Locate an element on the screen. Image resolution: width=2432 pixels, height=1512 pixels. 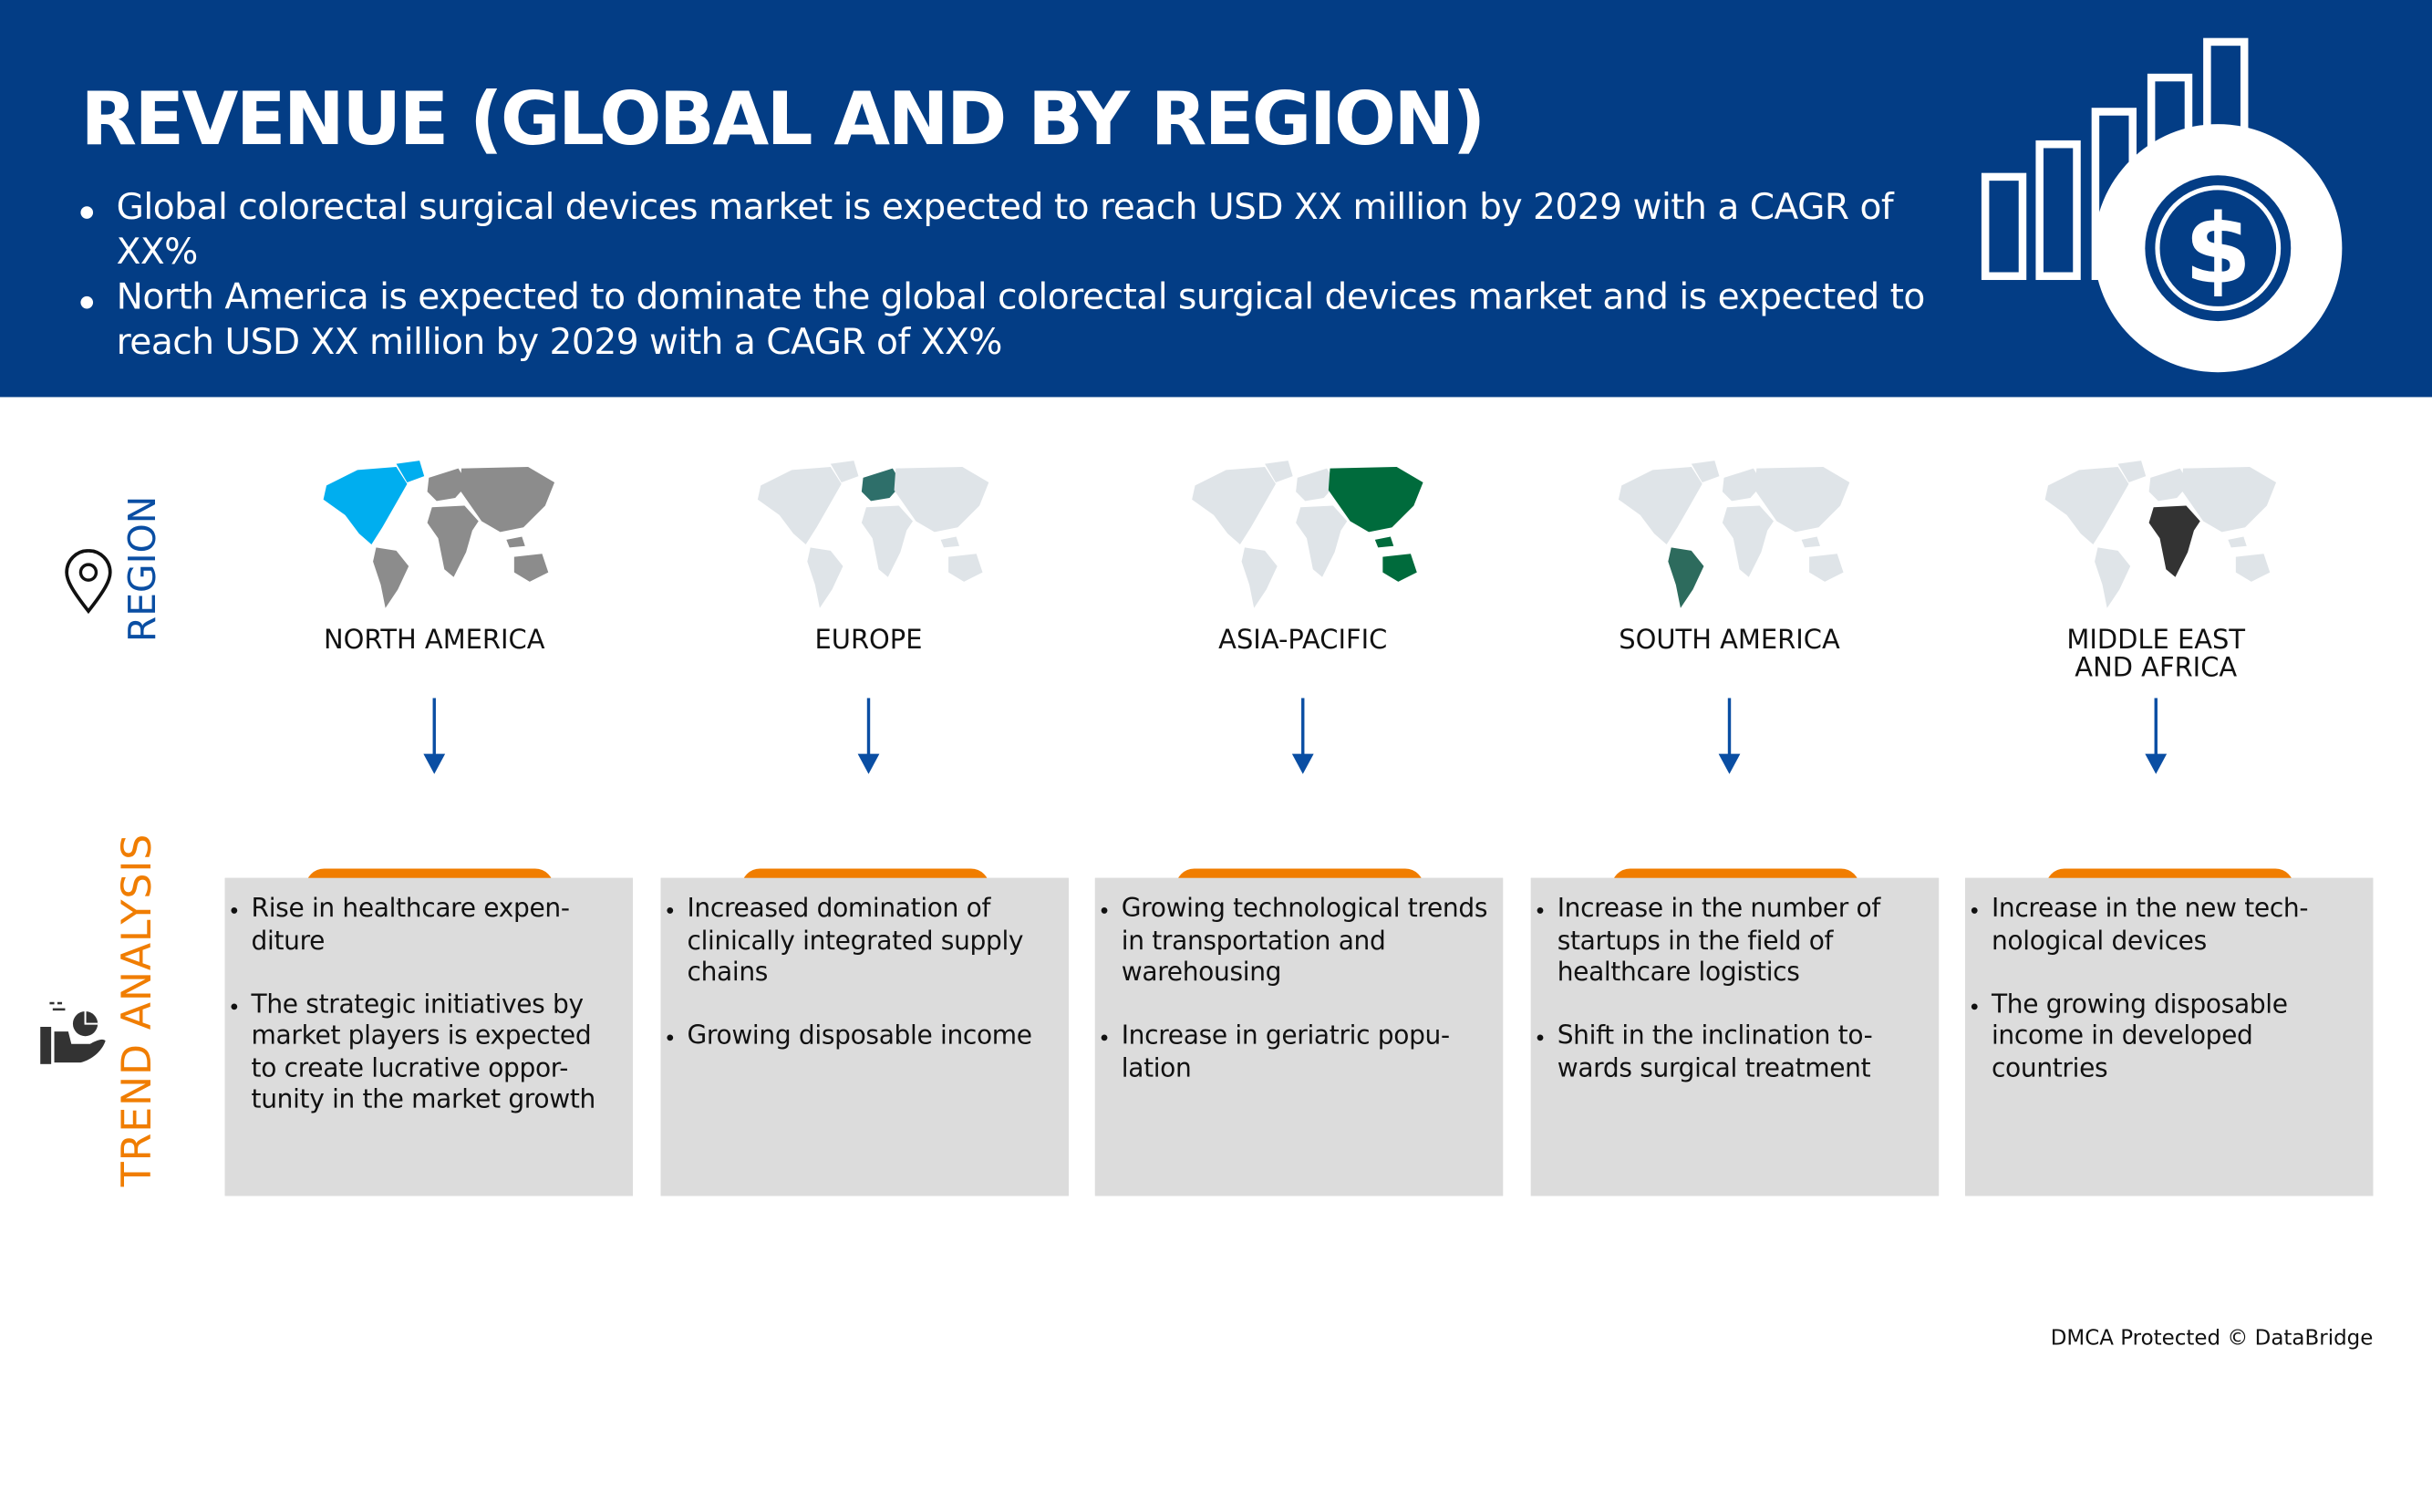
region-name: SOUTH AMERICA is located at coordinates (1730, 641).